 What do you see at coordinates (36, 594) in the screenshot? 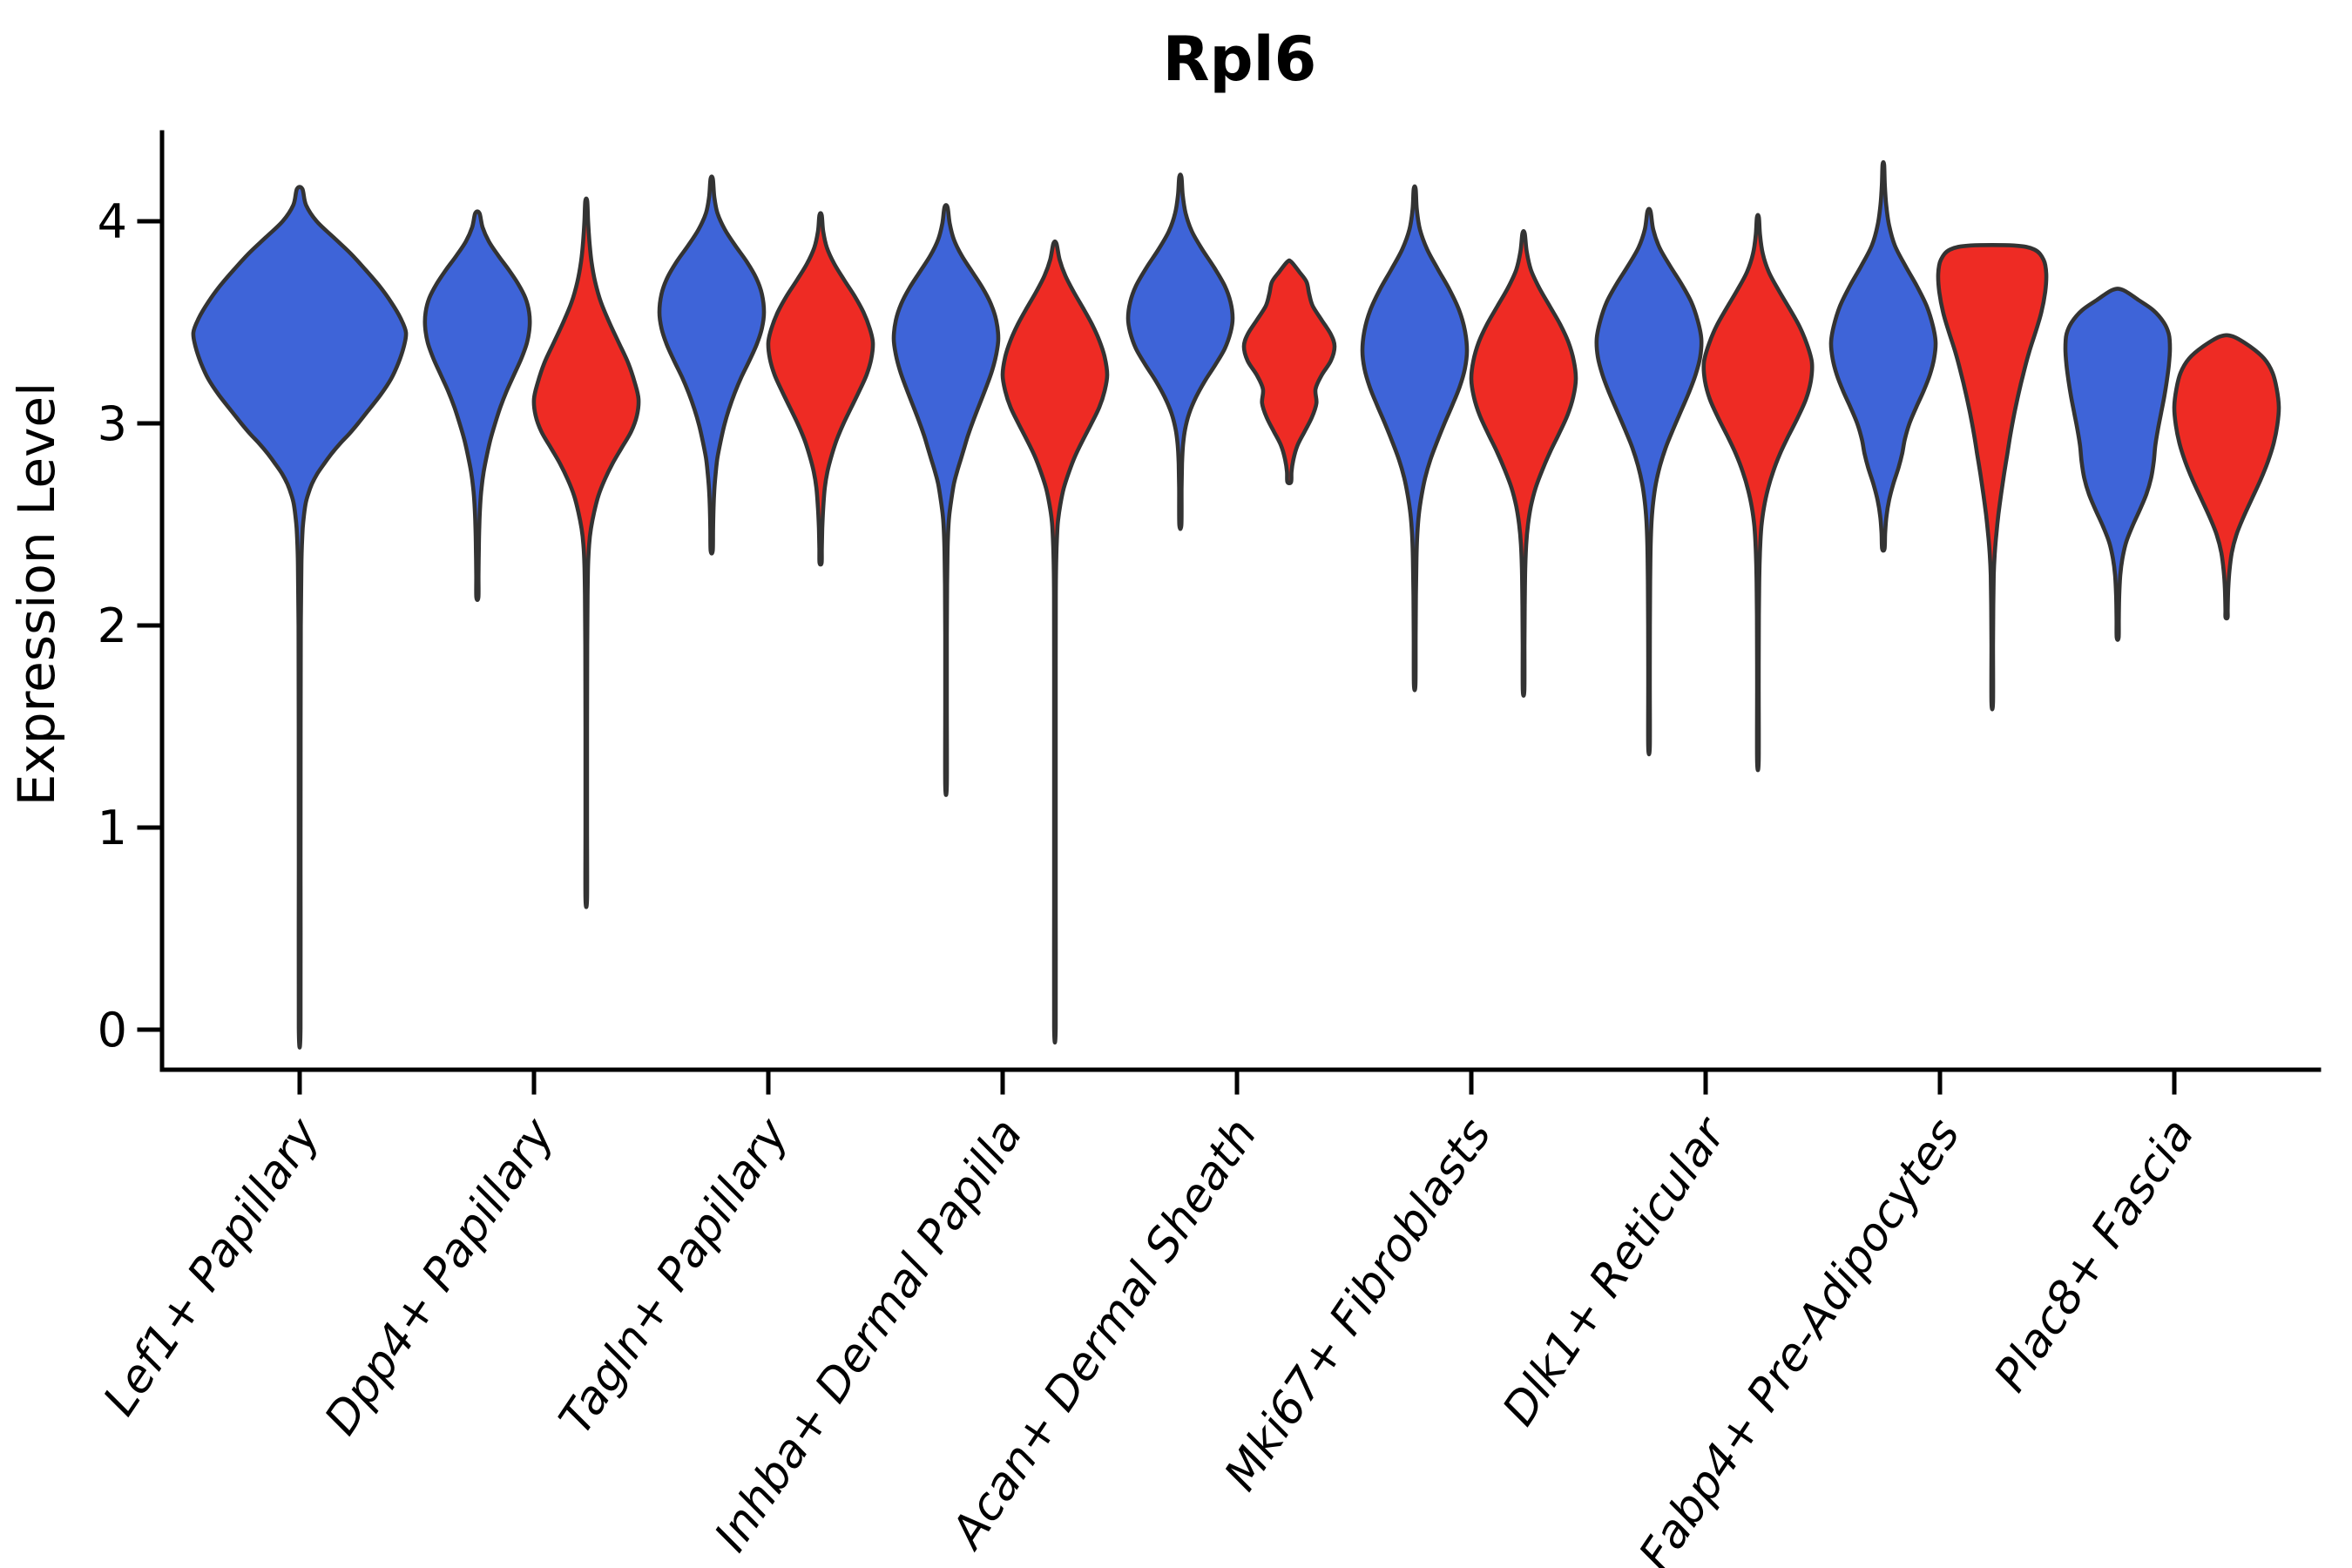
I see `y-axis-label: Expression Level` at bounding box center [36, 594].